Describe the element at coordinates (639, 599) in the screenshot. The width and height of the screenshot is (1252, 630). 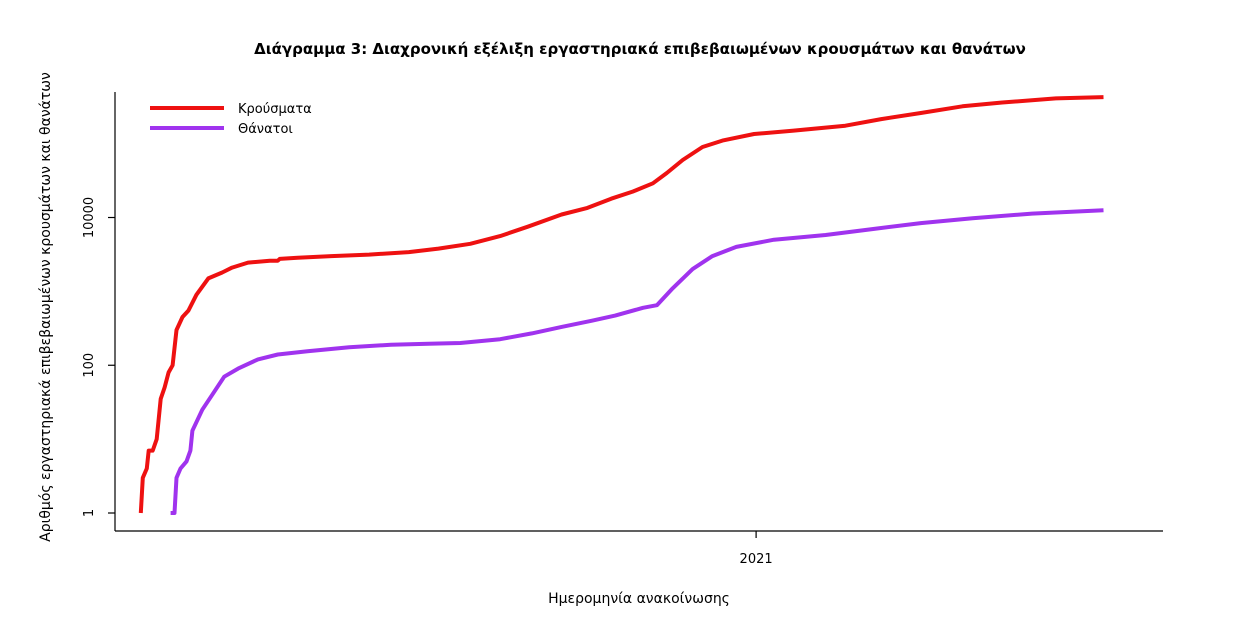
I see `x-axis-label: Ημερομηνία ανακοίνωσης` at that location.